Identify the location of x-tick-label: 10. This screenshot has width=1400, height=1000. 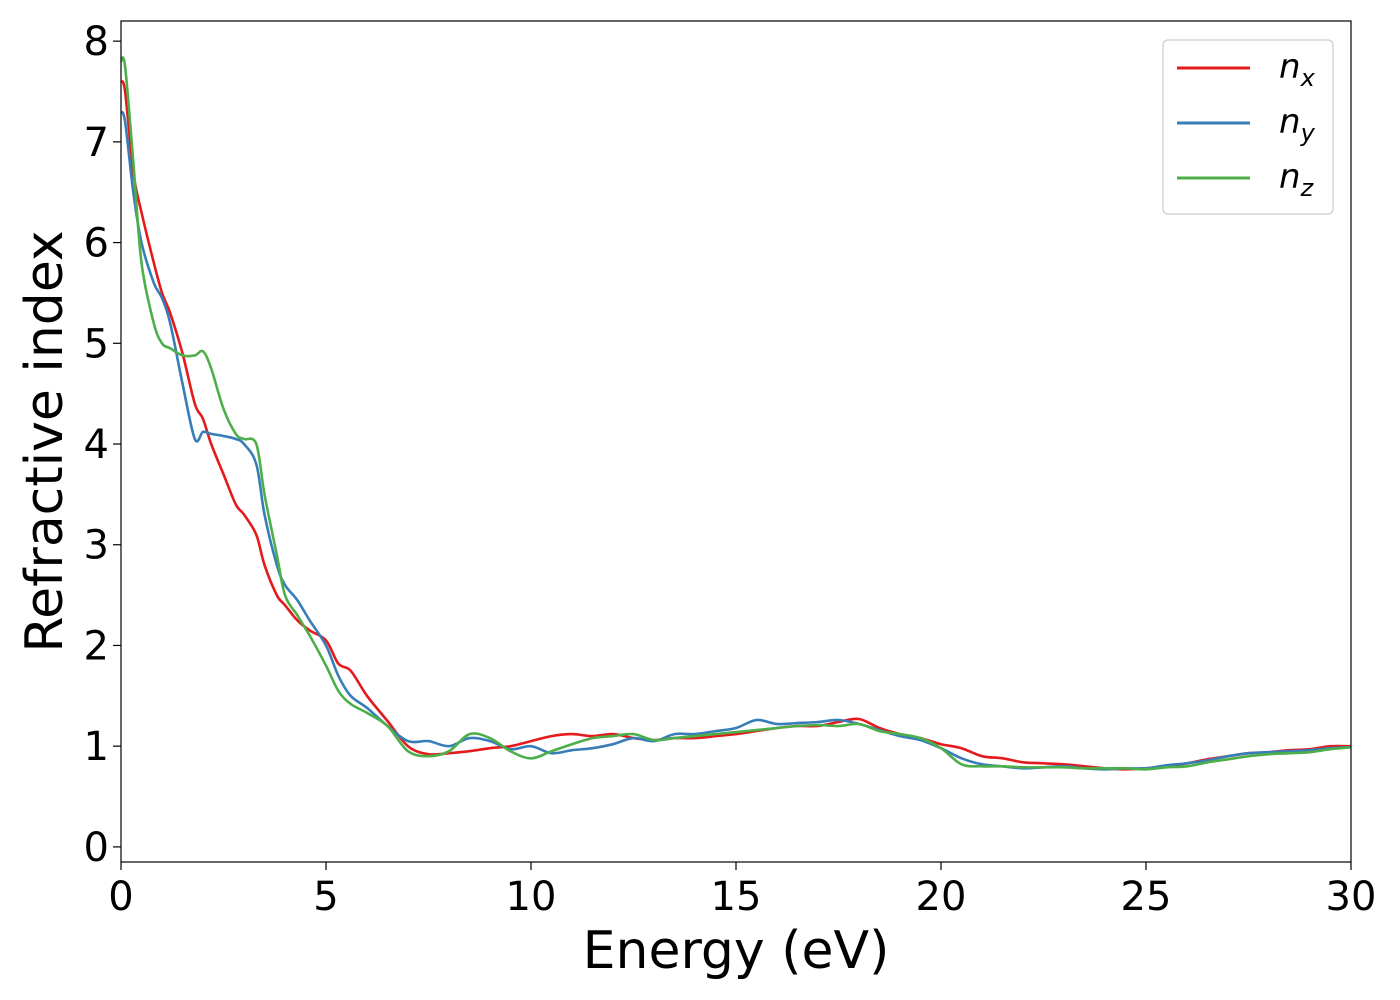
(531, 897).